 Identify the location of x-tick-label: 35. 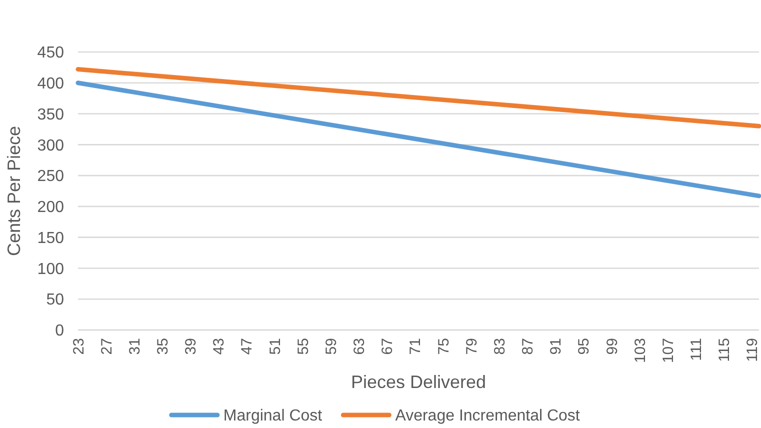
(163, 346).